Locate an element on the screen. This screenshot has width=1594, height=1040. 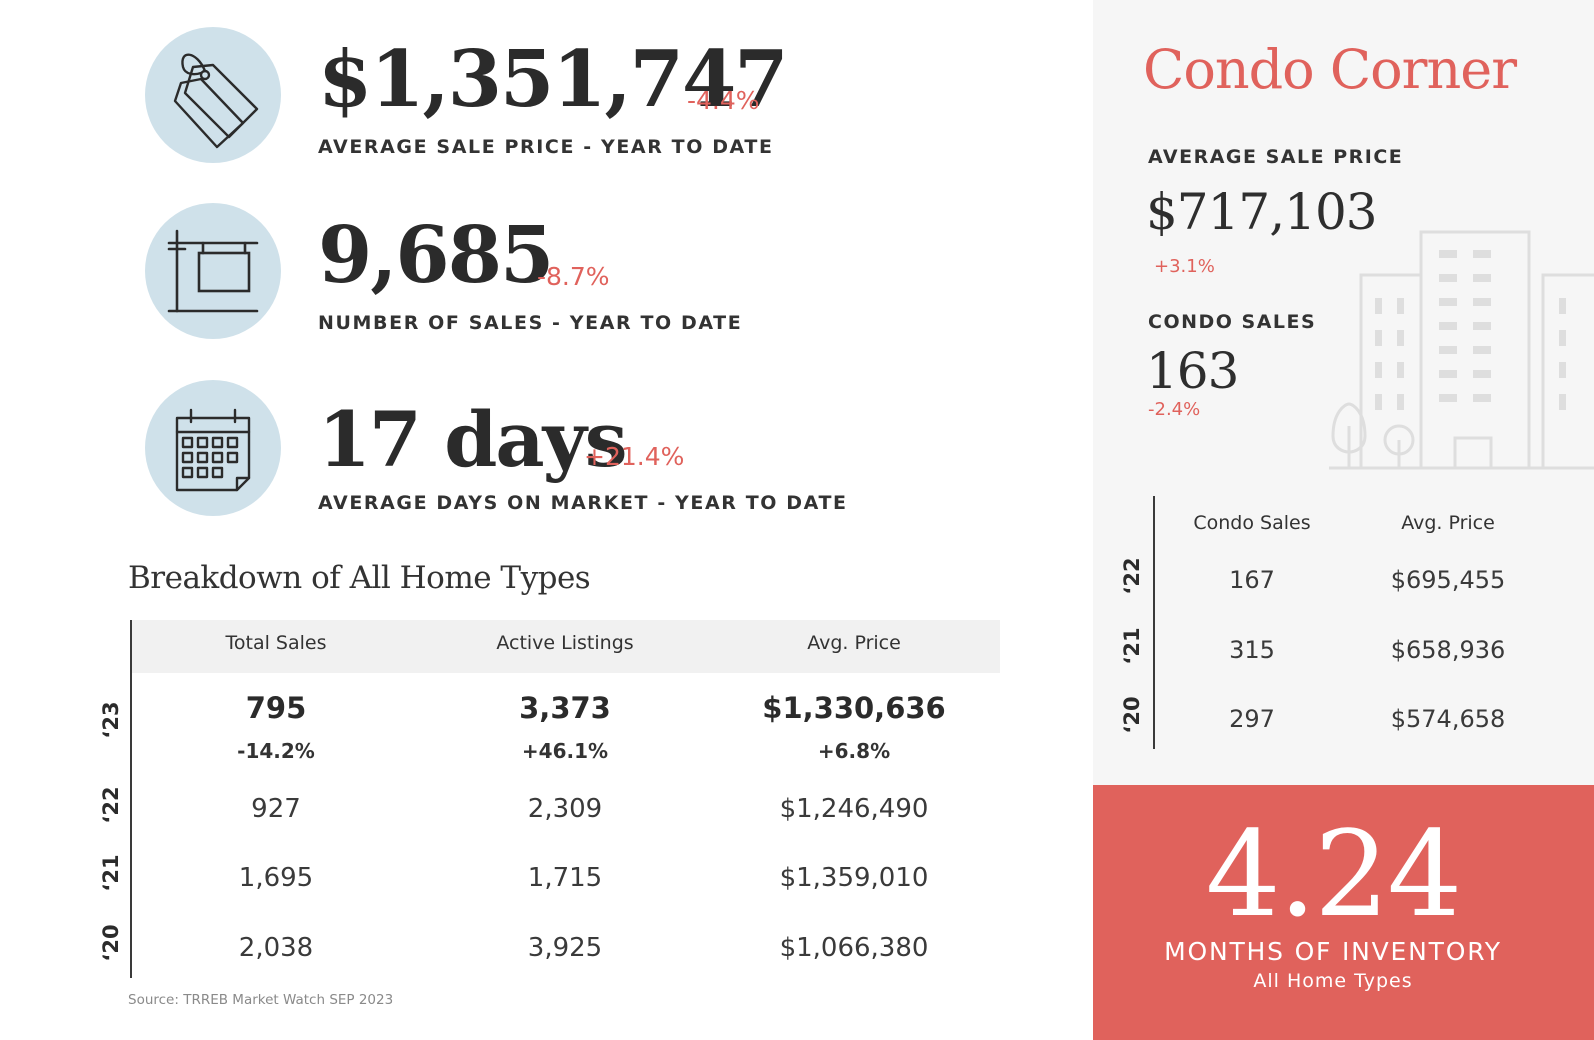
condo-avg-price-change: +3.1% is located at coordinates (1184, 266).